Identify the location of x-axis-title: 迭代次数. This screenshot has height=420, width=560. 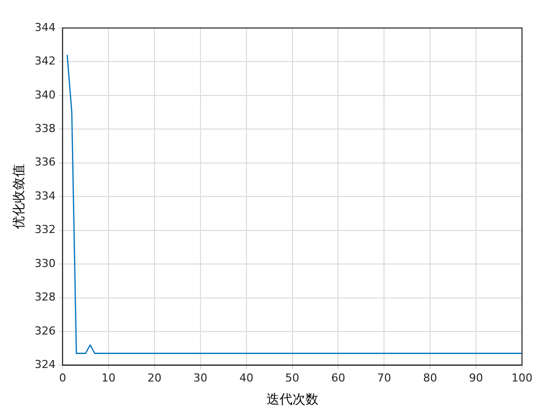
(292, 400).